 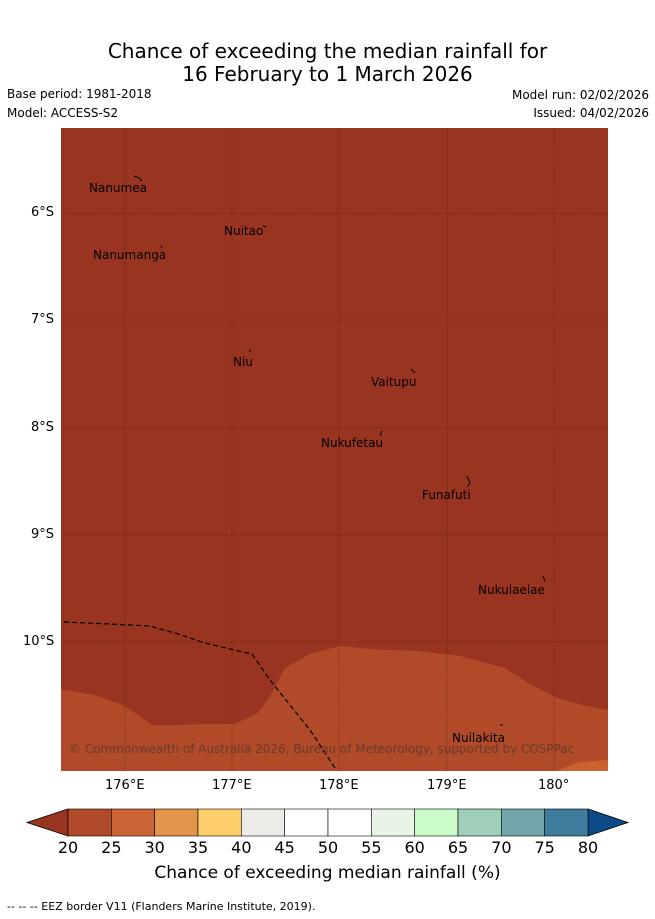 I want to click on lat-label-7s: 7°S, so click(x=43, y=319).